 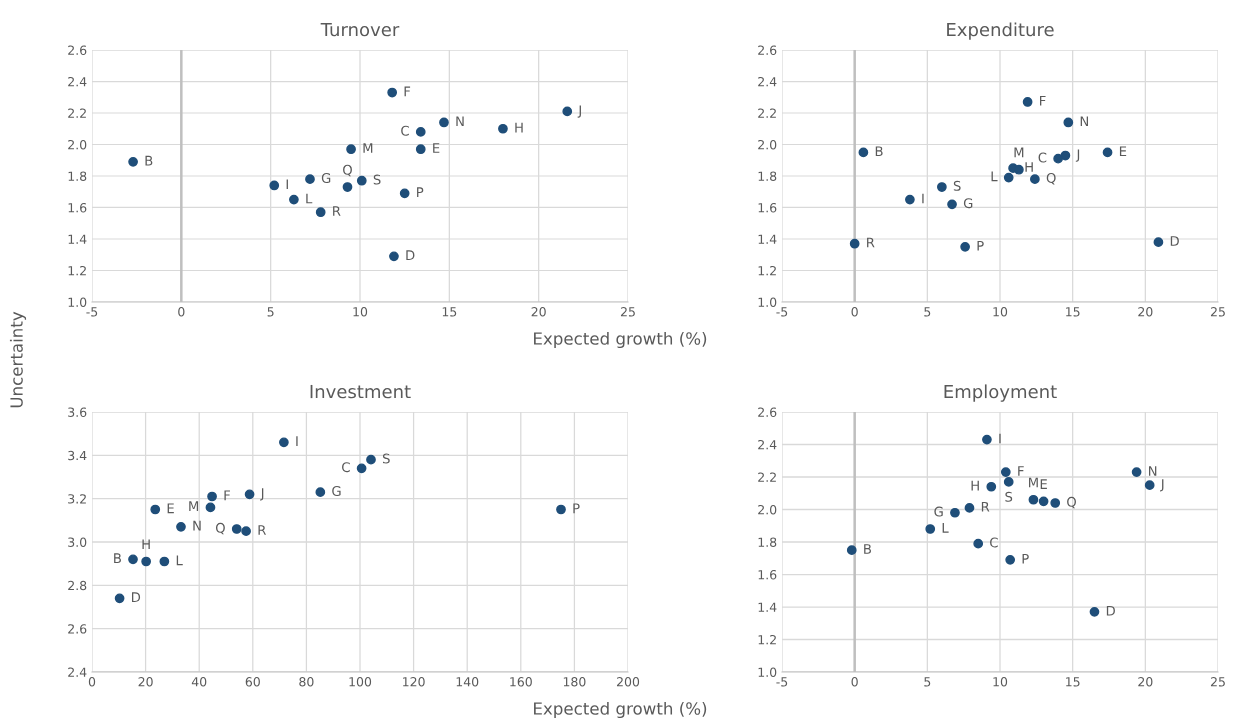 What do you see at coordinates (1000, 682) in the screenshot?
I see `x-tick-label: 10` at bounding box center [1000, 682].